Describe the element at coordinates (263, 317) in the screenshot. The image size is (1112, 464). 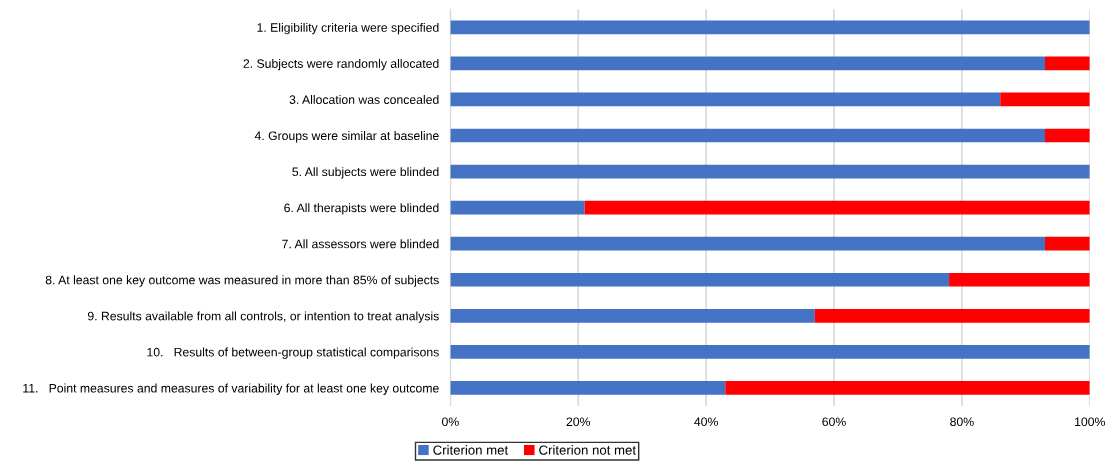
I see `y-tick-label: 9. Results available from all controls, or intention to treat analysis` at that location.